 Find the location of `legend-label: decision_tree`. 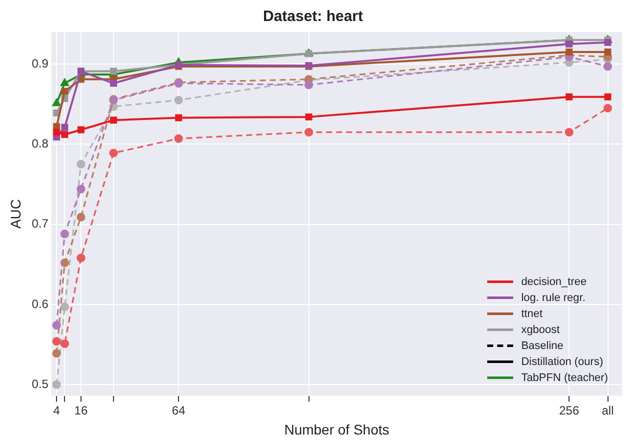

legend-label: decision_tree is located at coordinates (554, 282).